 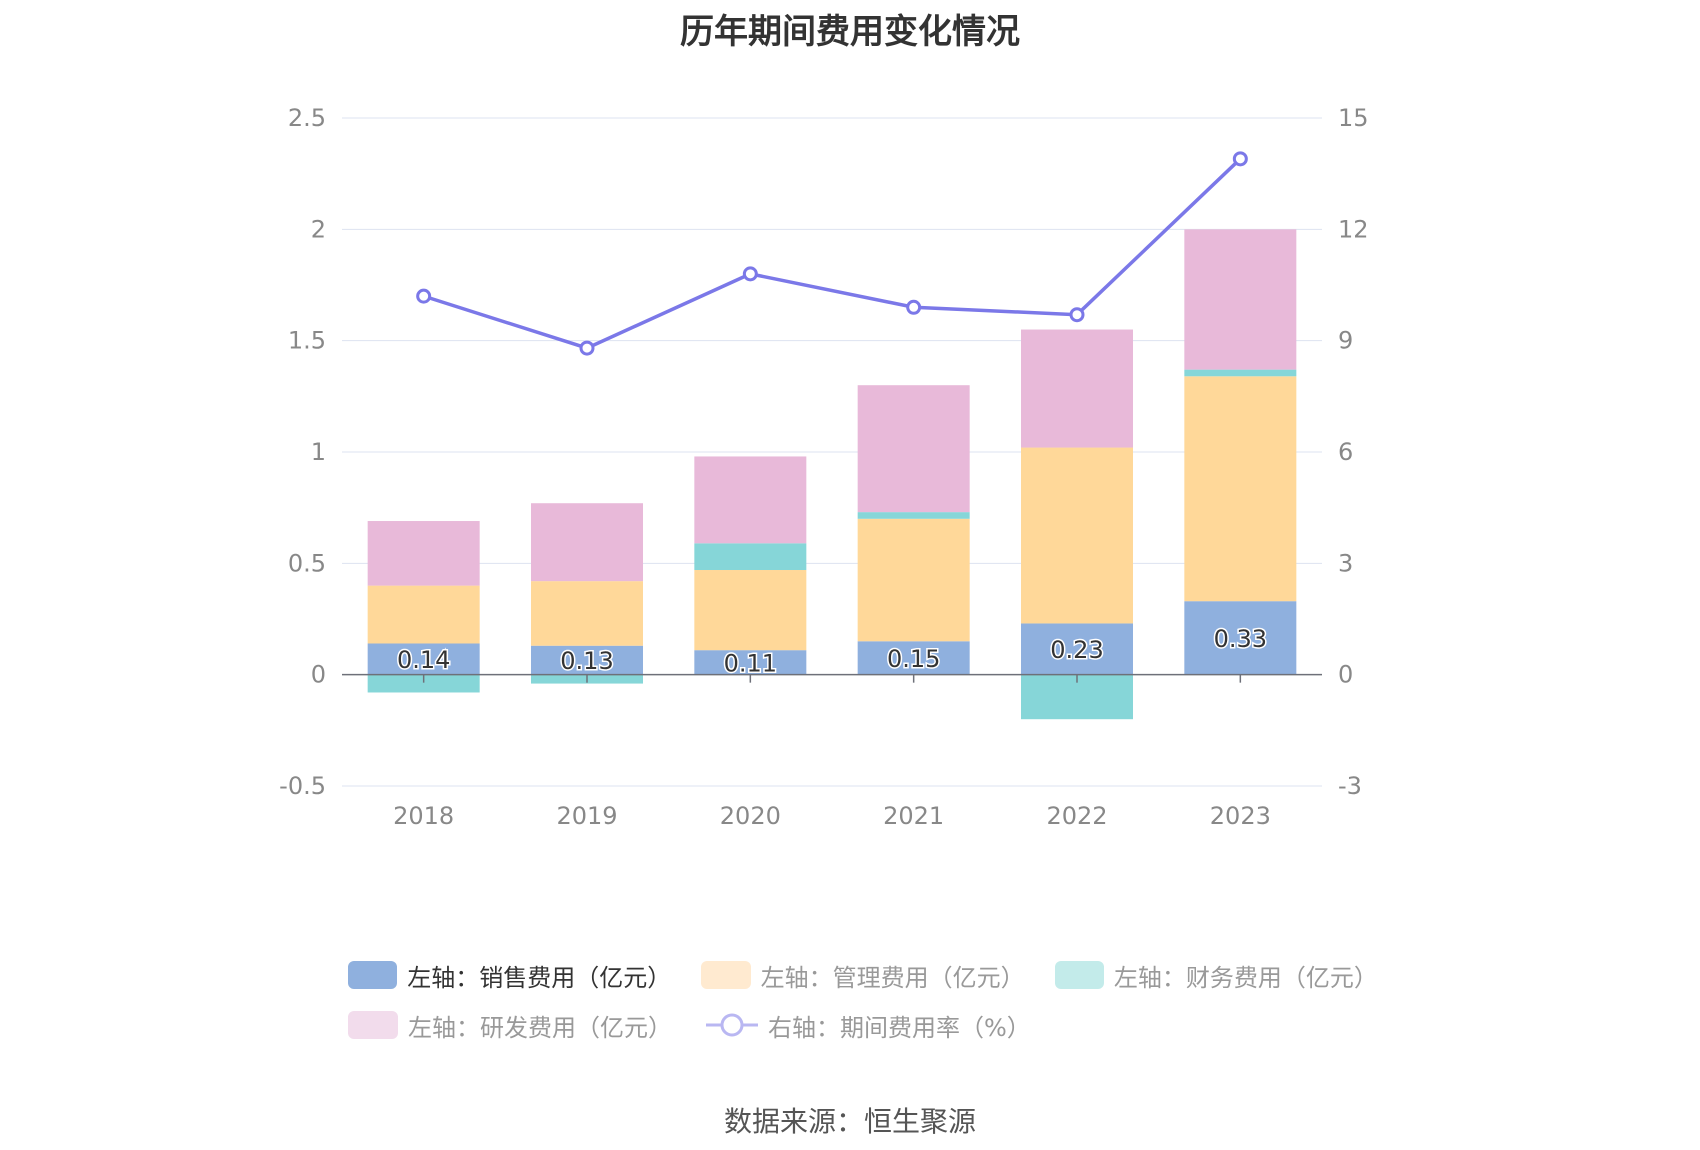 I want to click on point-rate-2019, so click(x=587, y=348).